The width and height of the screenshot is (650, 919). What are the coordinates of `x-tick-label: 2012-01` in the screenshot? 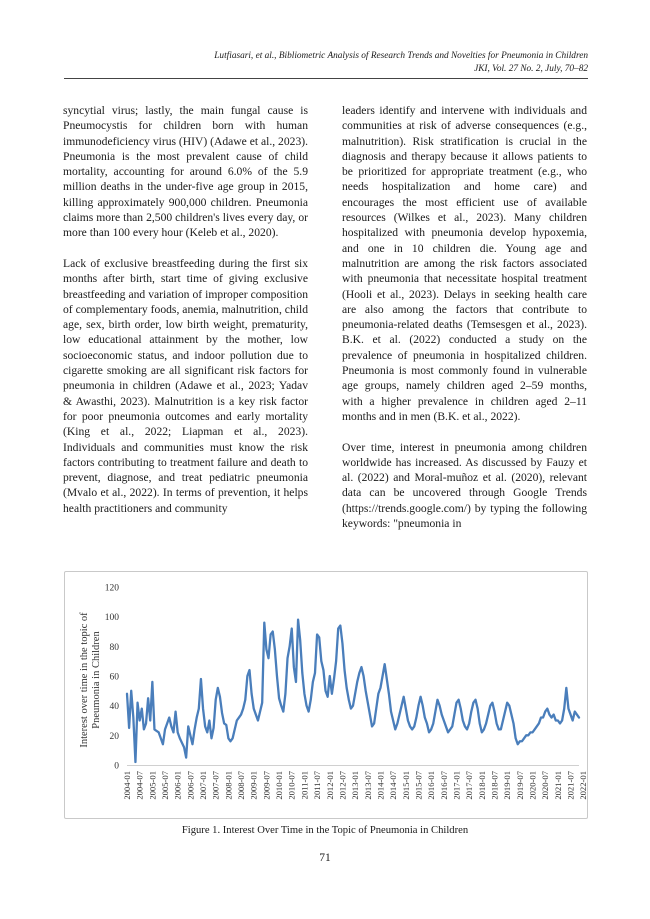 It's located at (330, 785).